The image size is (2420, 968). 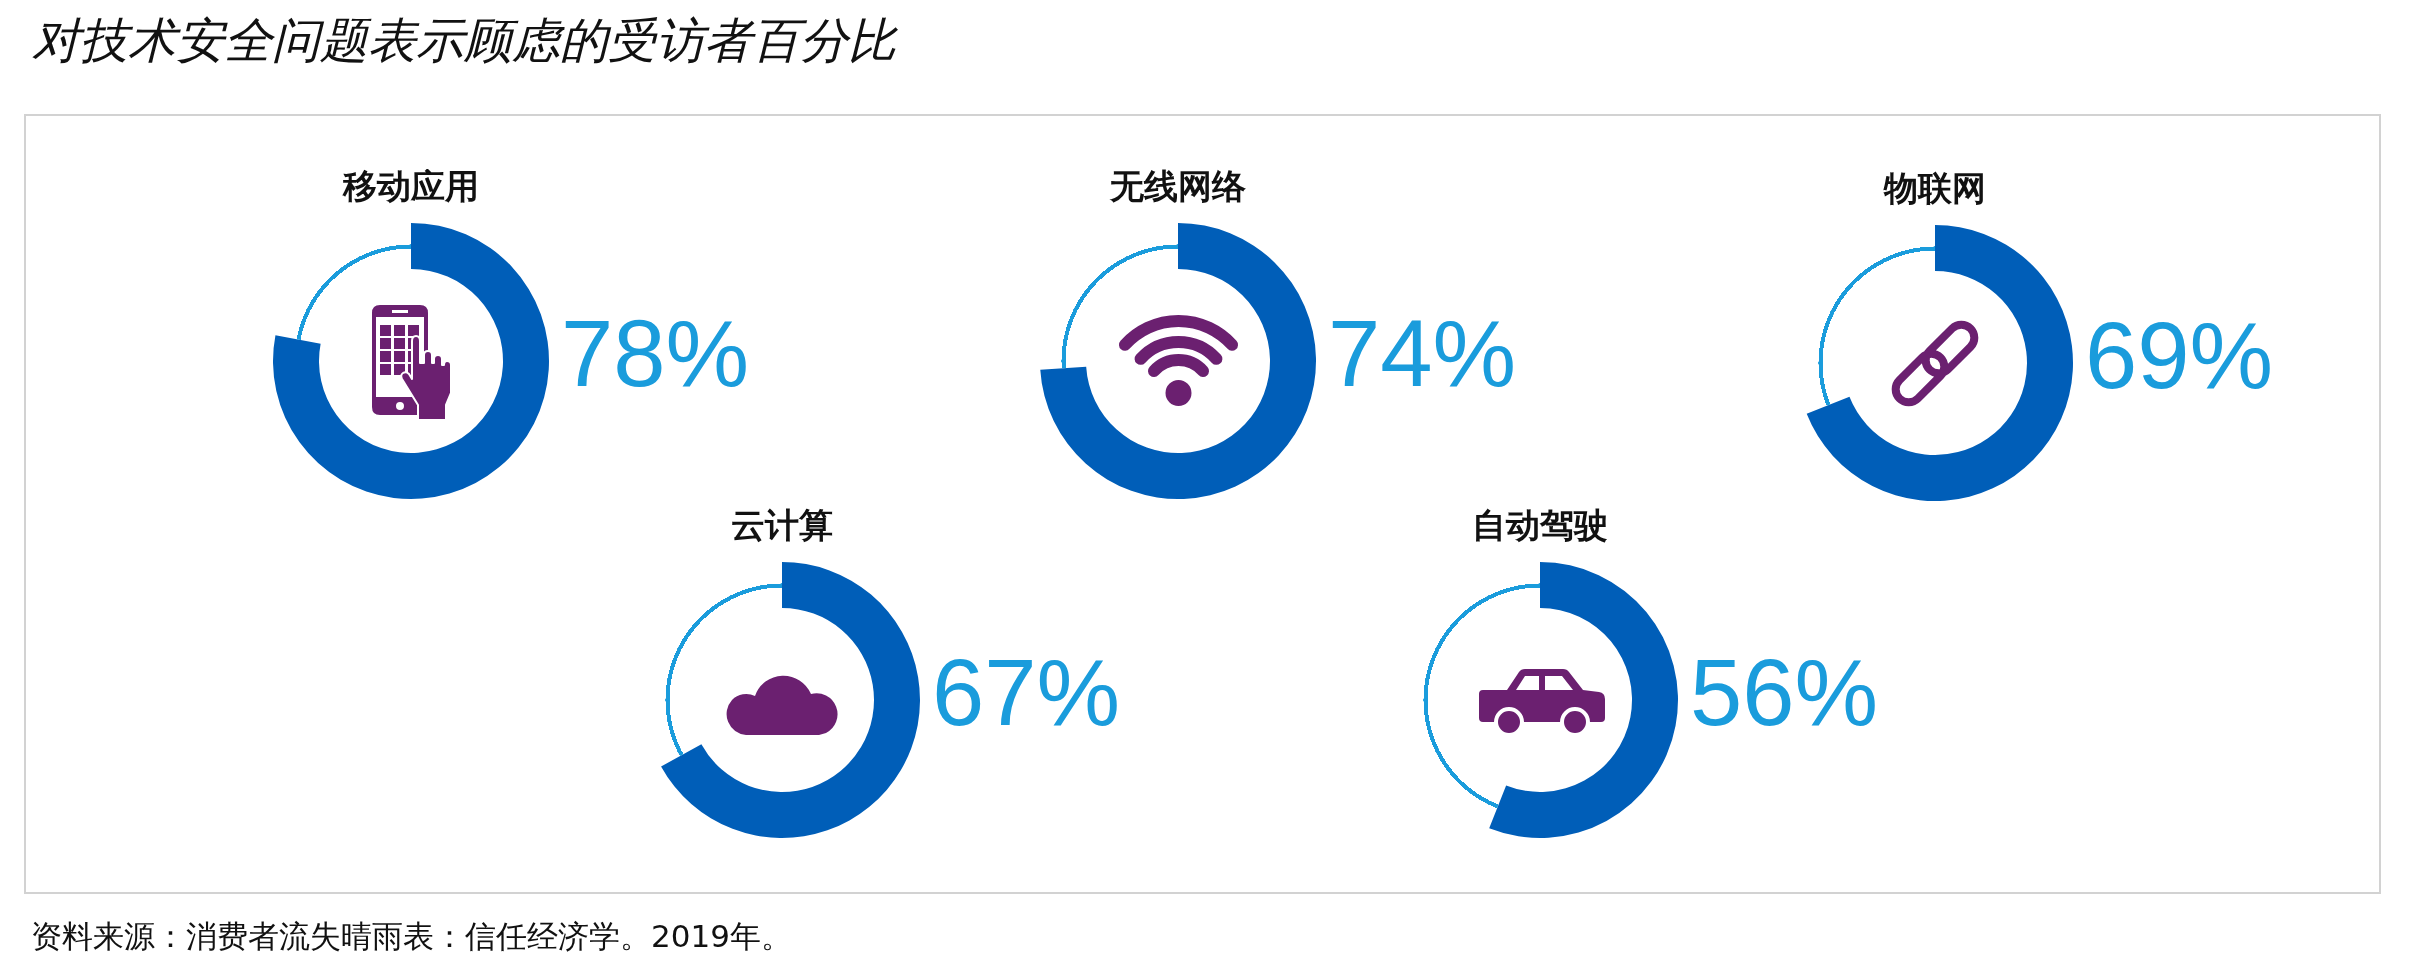 What do you see at coordinates (1540, 525) in the screenshot?
I see `chart-title: 自动驾驶` at bounding box center [1540, 525].